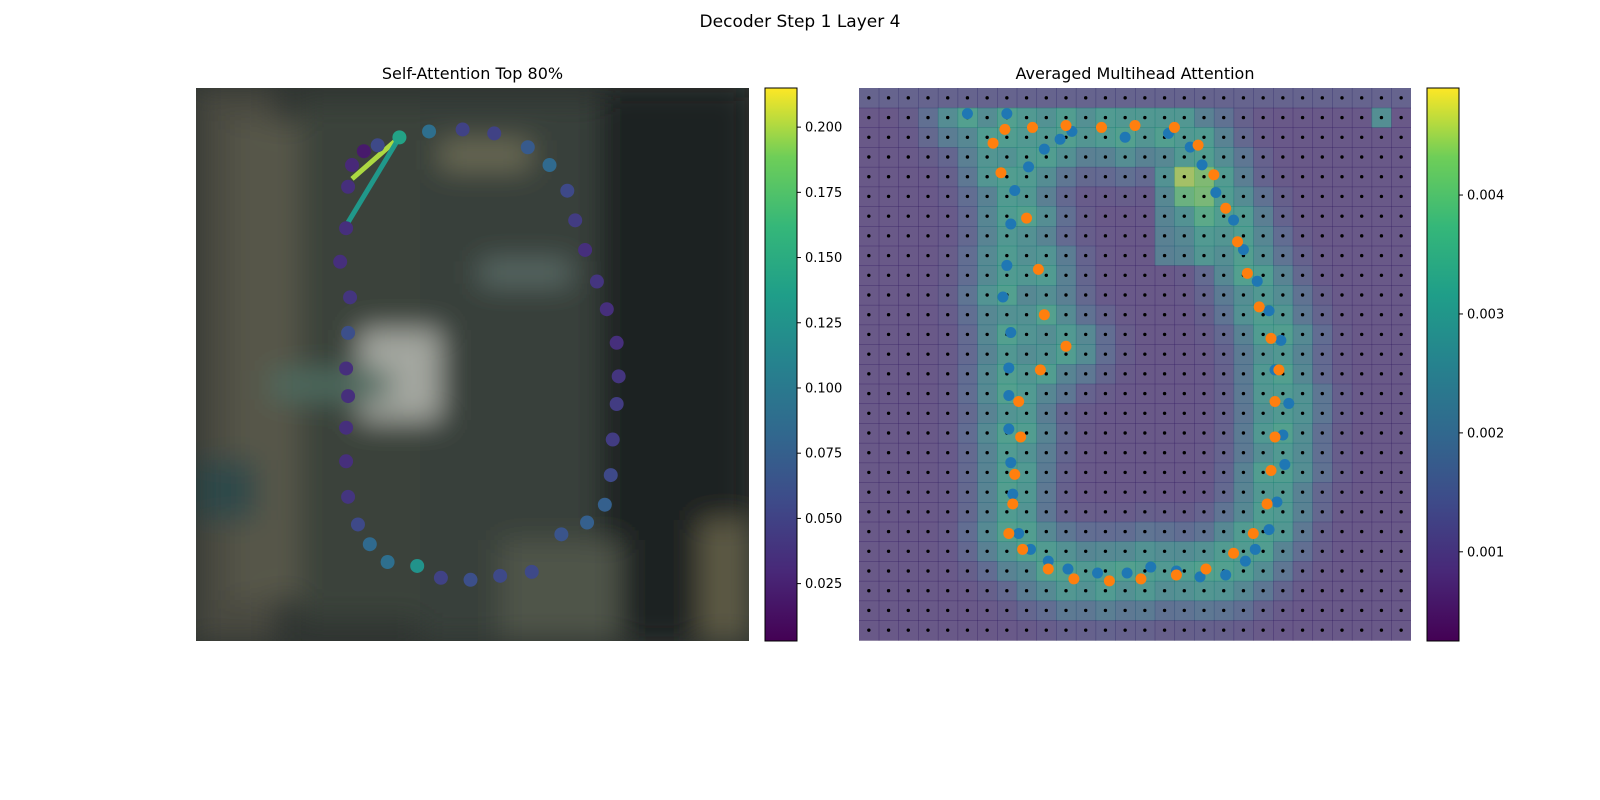 This screenshot has width=1600, height=800. Describe the element at coordinates (1485, 314) in the screenshot. I see `colorbar-tick-label: 0.003` at that location.